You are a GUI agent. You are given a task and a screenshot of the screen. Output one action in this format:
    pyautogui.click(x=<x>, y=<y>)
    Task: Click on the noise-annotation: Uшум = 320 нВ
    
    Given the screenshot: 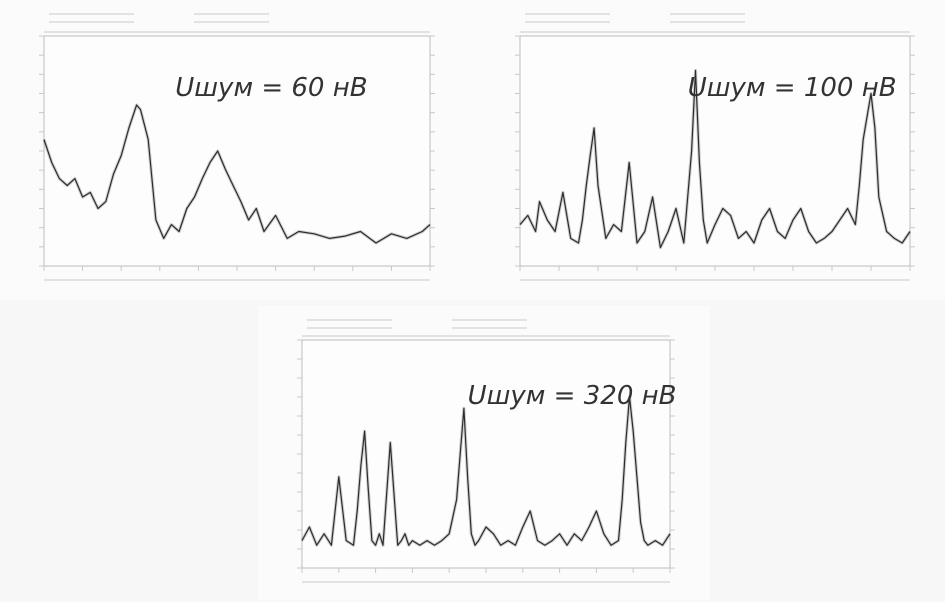 What is the action you would take?
    pyautogui.click(x=572, y=396)
    